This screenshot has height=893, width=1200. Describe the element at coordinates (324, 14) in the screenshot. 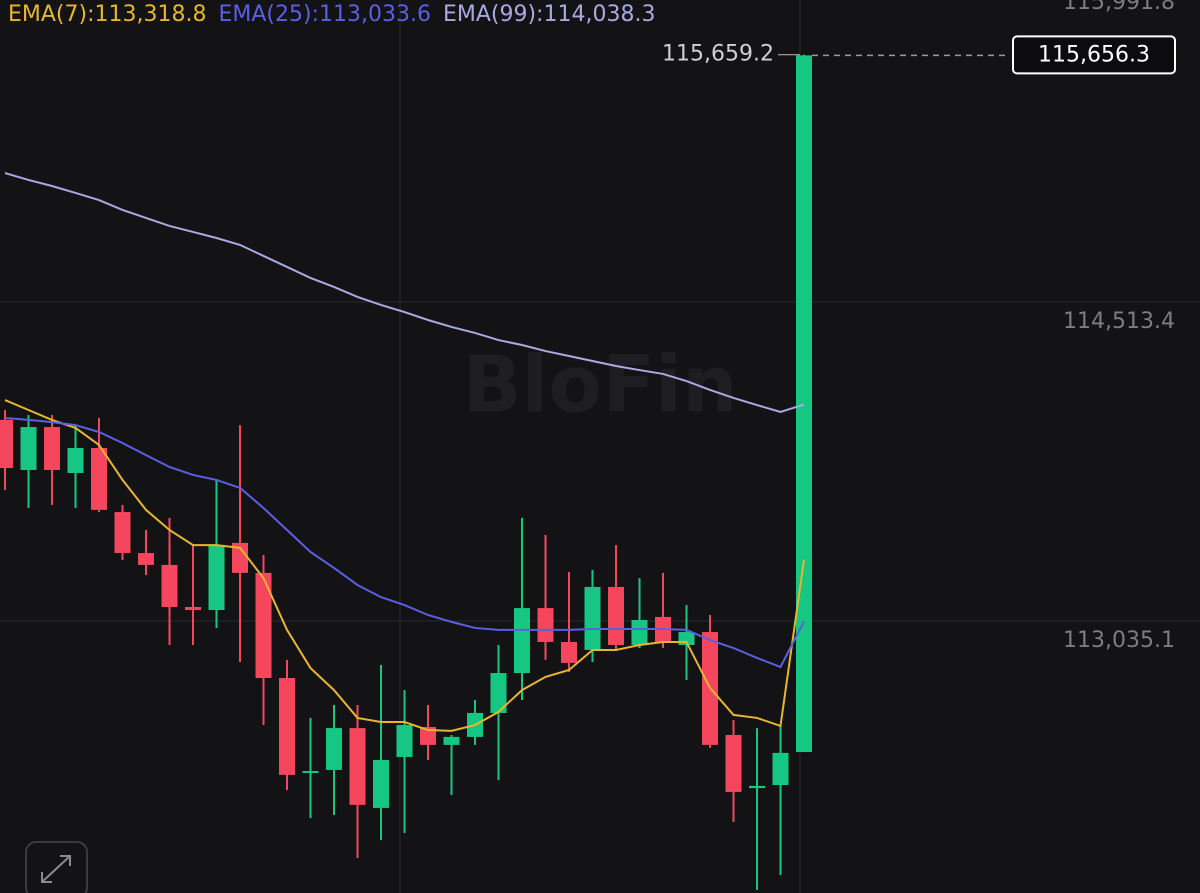

I see `legend-entry: EMA(25):113,033.6` at that location.